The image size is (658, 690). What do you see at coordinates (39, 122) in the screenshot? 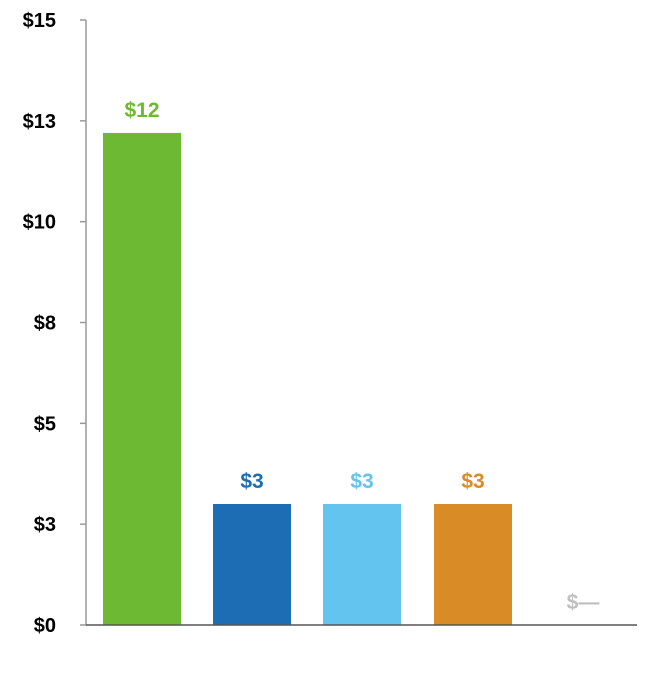
I see `y-tick-label: $13` at bounding box center [39, 122].